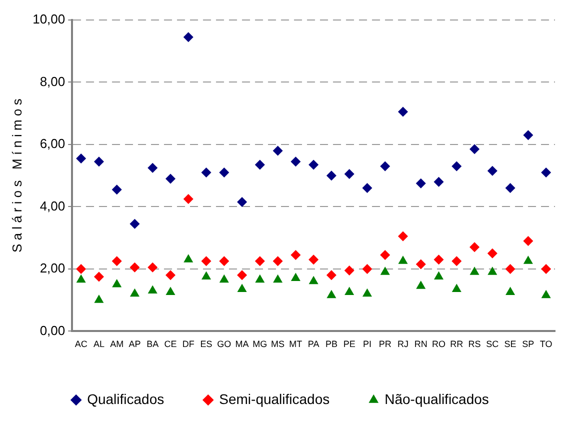 This screenshot has height=421, width=561. I want to click on x-tick-label: PI, so click(367, 344).